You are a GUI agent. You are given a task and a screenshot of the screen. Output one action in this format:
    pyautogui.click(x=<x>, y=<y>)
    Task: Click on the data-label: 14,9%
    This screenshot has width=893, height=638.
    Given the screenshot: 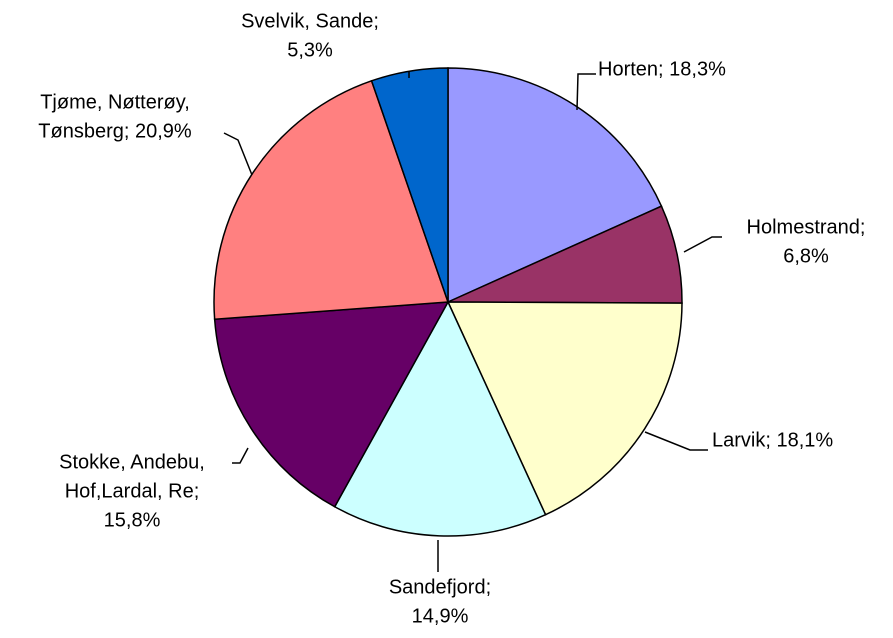 What is the action you would take?
    pyautogui.click(x=440, y=616)
    